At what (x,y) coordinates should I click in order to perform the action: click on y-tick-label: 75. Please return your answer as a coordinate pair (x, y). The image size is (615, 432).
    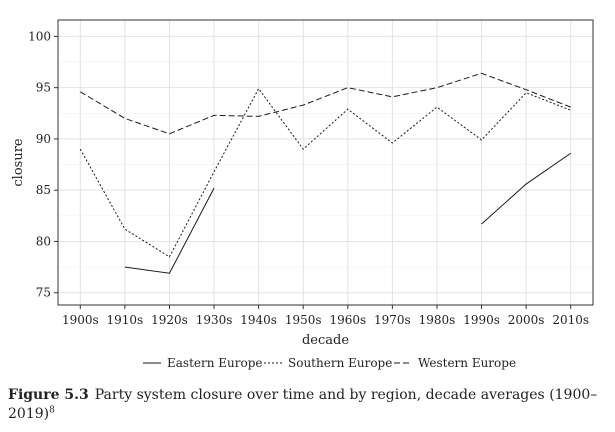
    Looking at the image, I should click on (43, 293).